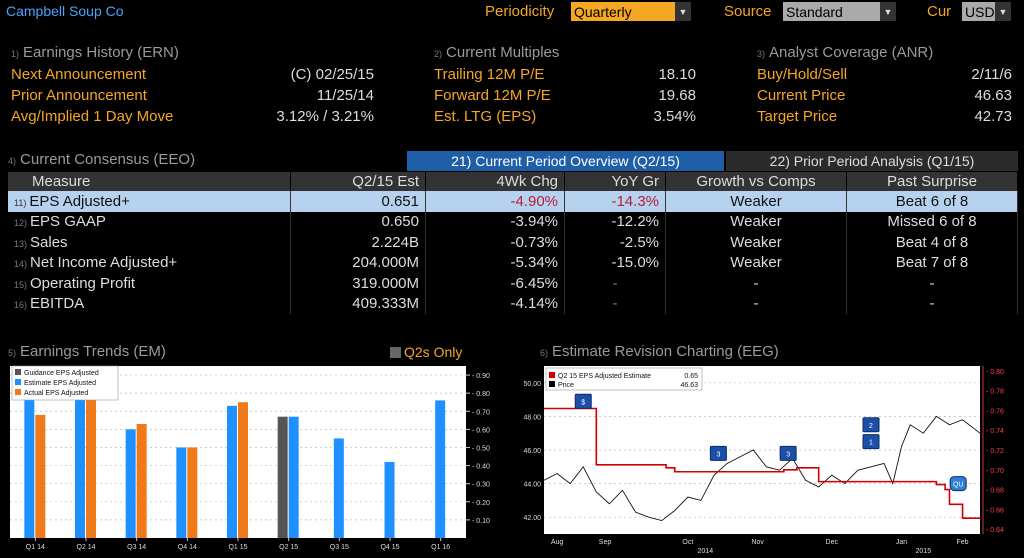 This screenshot has width=1024, height=558. I want to click on legend-value: 0.65, so click(691, 376).